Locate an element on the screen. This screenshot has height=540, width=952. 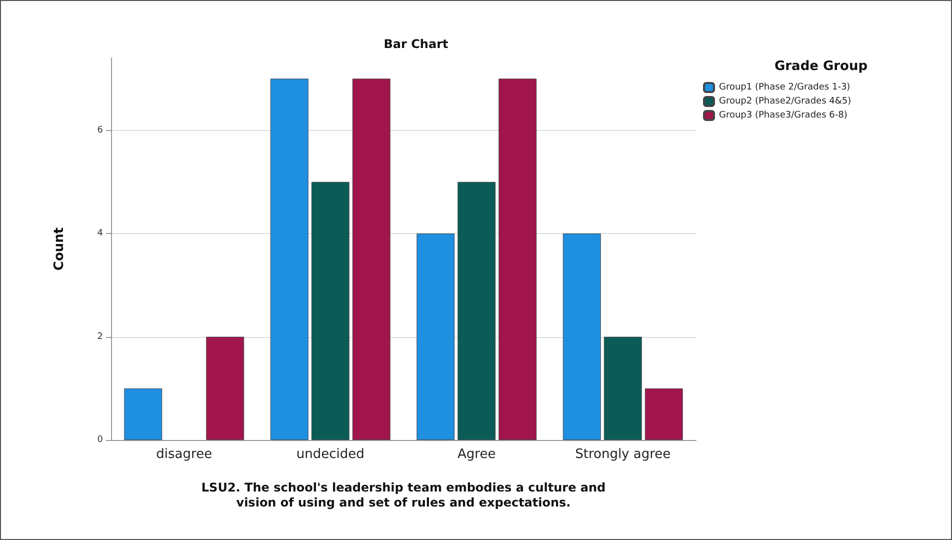
y-tick-label: 0 is located at coordinates (100, 440).